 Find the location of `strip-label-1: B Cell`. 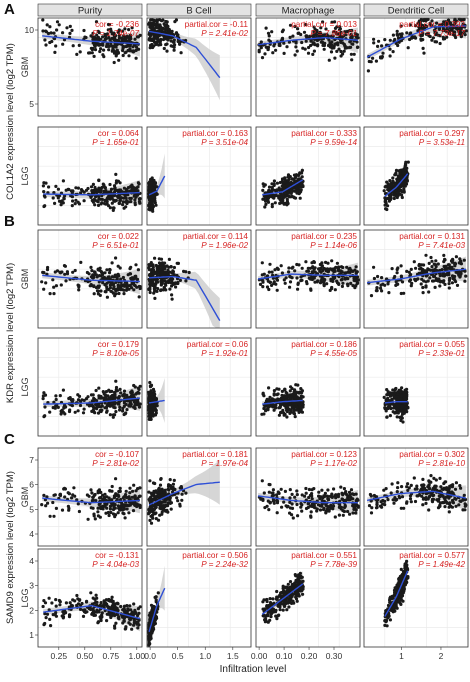

strip-label-1: B Cell is located at coordinates (198, 11).